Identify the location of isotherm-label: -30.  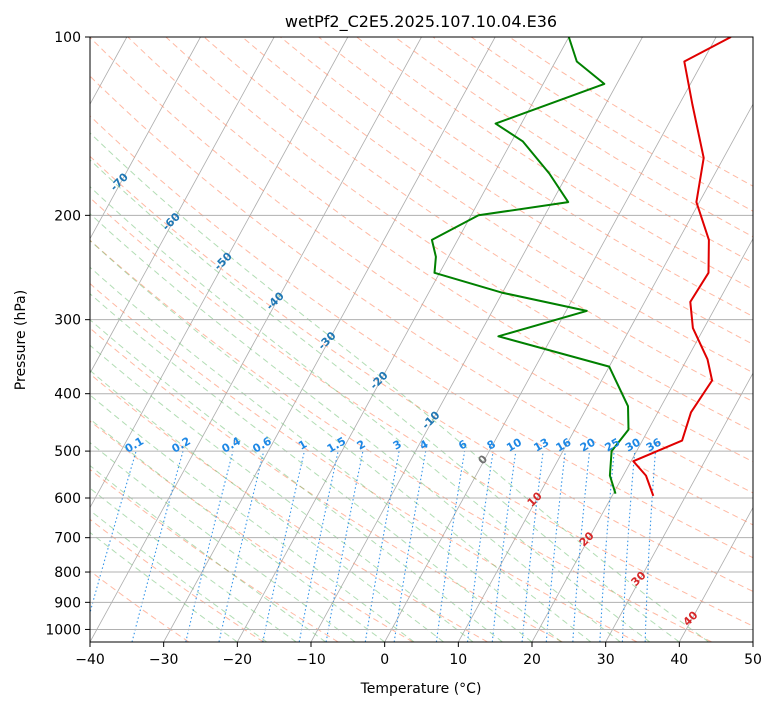
(326, 340).